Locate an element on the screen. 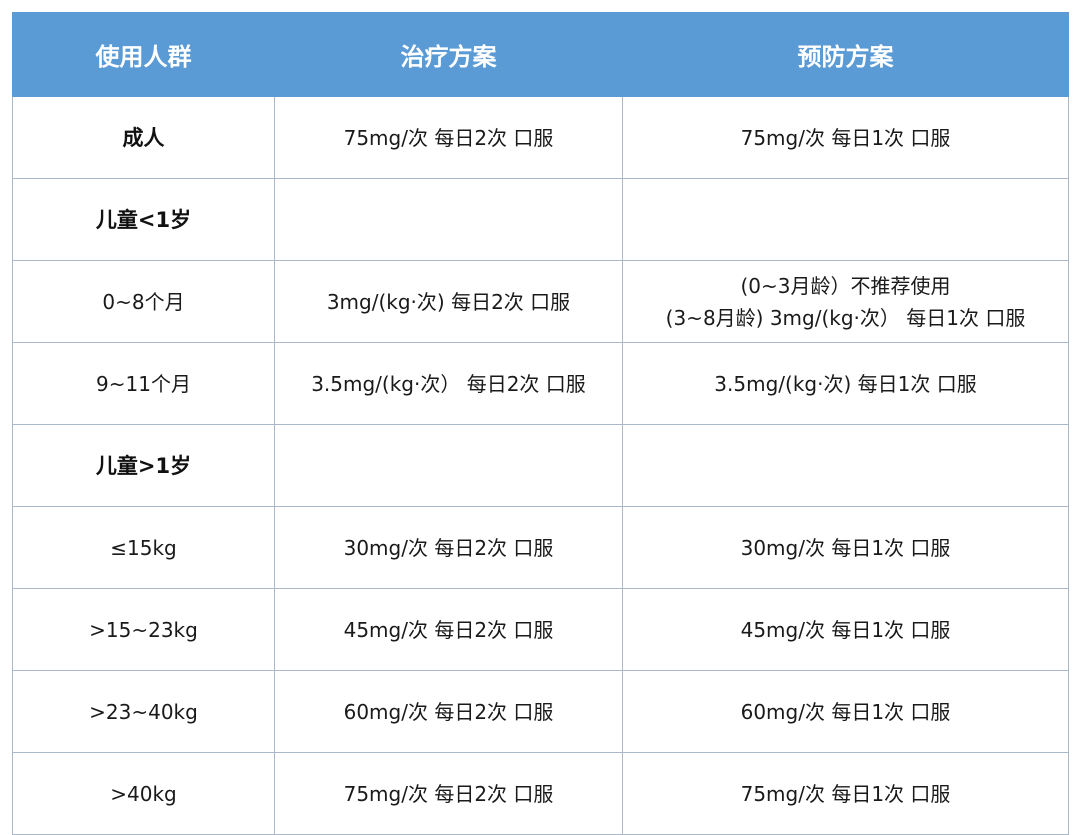 Image resolution: width=1080 pixels, height=835 pixels. cell-prevention-text: 60mg/次 每日1次 口服 is located at coordinates (845, 711).